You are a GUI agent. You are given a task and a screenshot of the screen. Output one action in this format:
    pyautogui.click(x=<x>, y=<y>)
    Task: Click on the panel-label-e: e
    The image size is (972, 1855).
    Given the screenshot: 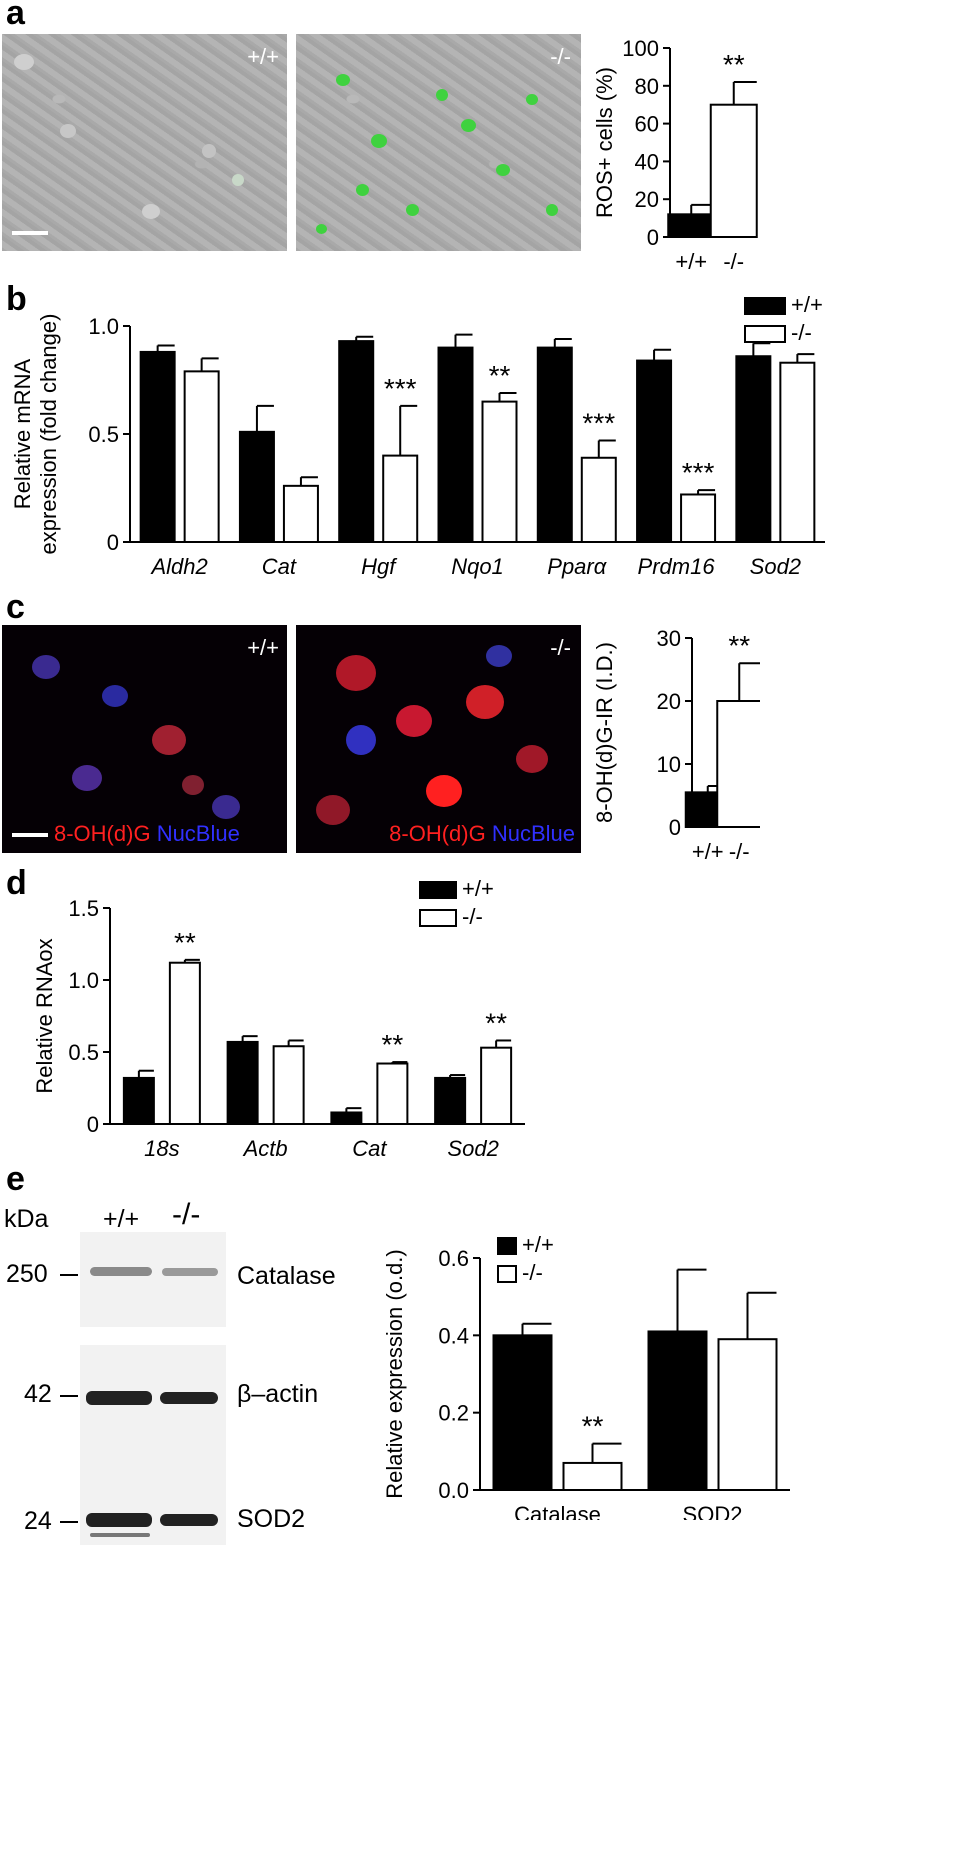 What is the action you would take?
    pyautogui.click(x=15, y=1179)
    